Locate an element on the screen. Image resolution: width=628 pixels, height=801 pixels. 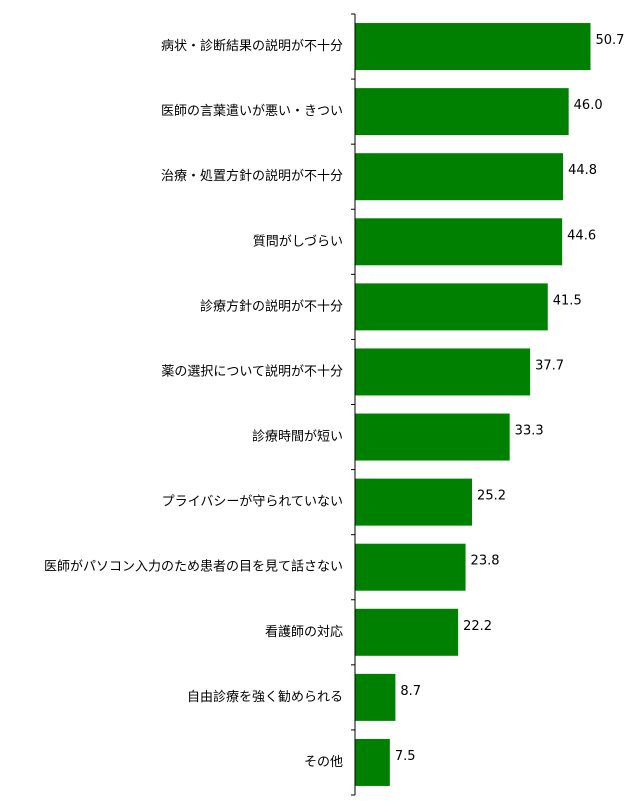
value-label: 22.2 is located at coordinates (477, 626).